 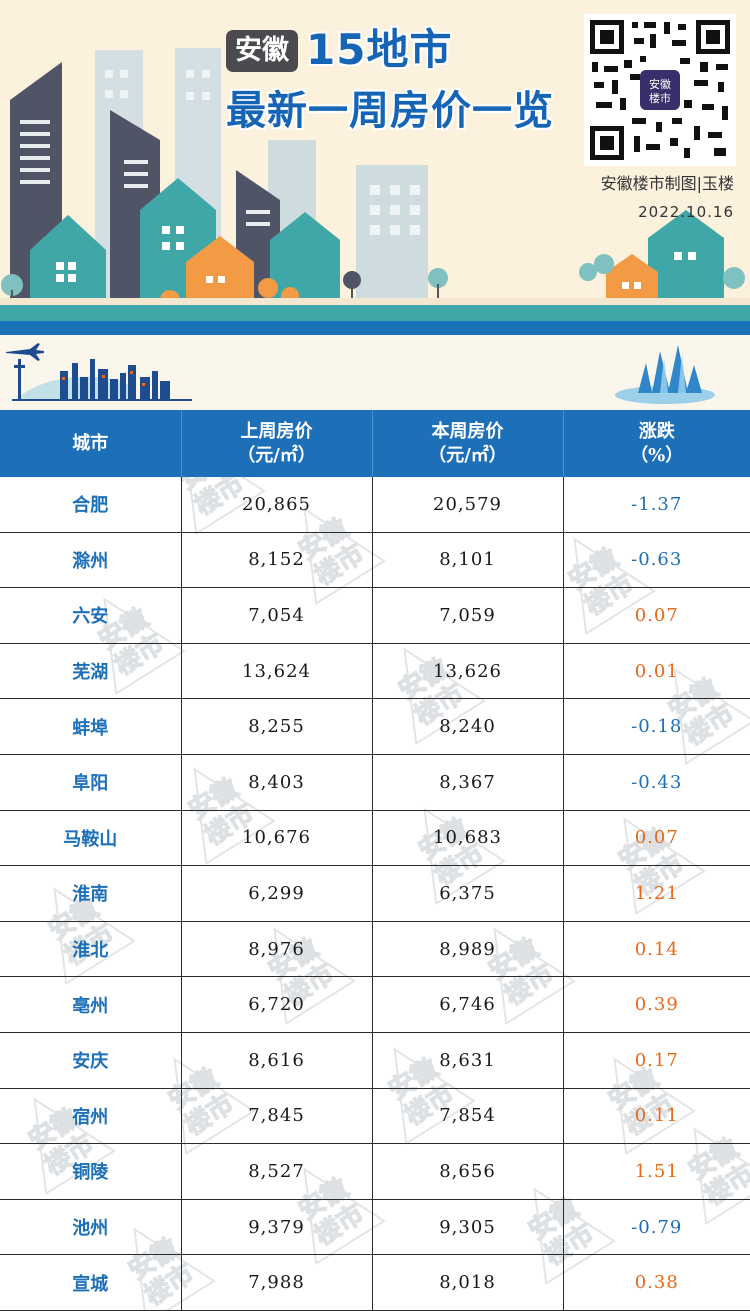 I want to click on this-week-price-cell: 8,018, so click(x=468, y=1282).